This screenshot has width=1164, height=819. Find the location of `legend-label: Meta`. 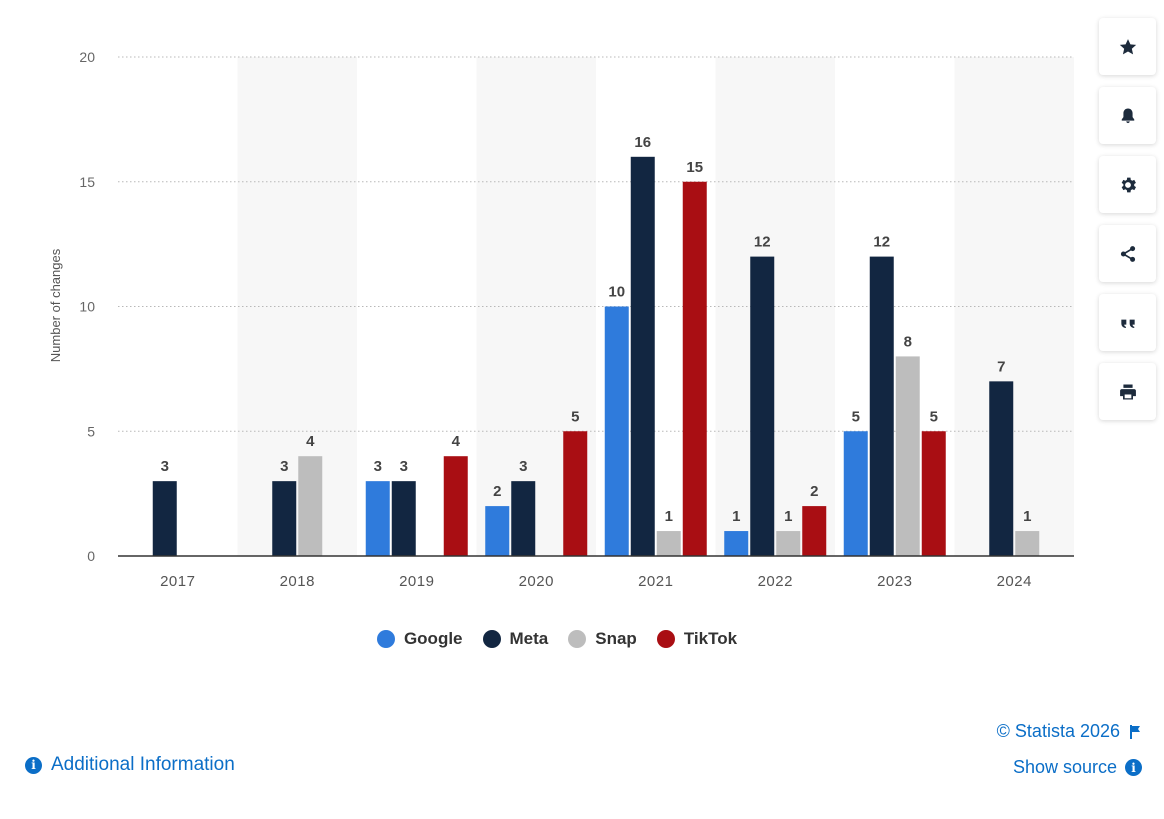

legend-label: Meta is located at coordinates (529, 638).